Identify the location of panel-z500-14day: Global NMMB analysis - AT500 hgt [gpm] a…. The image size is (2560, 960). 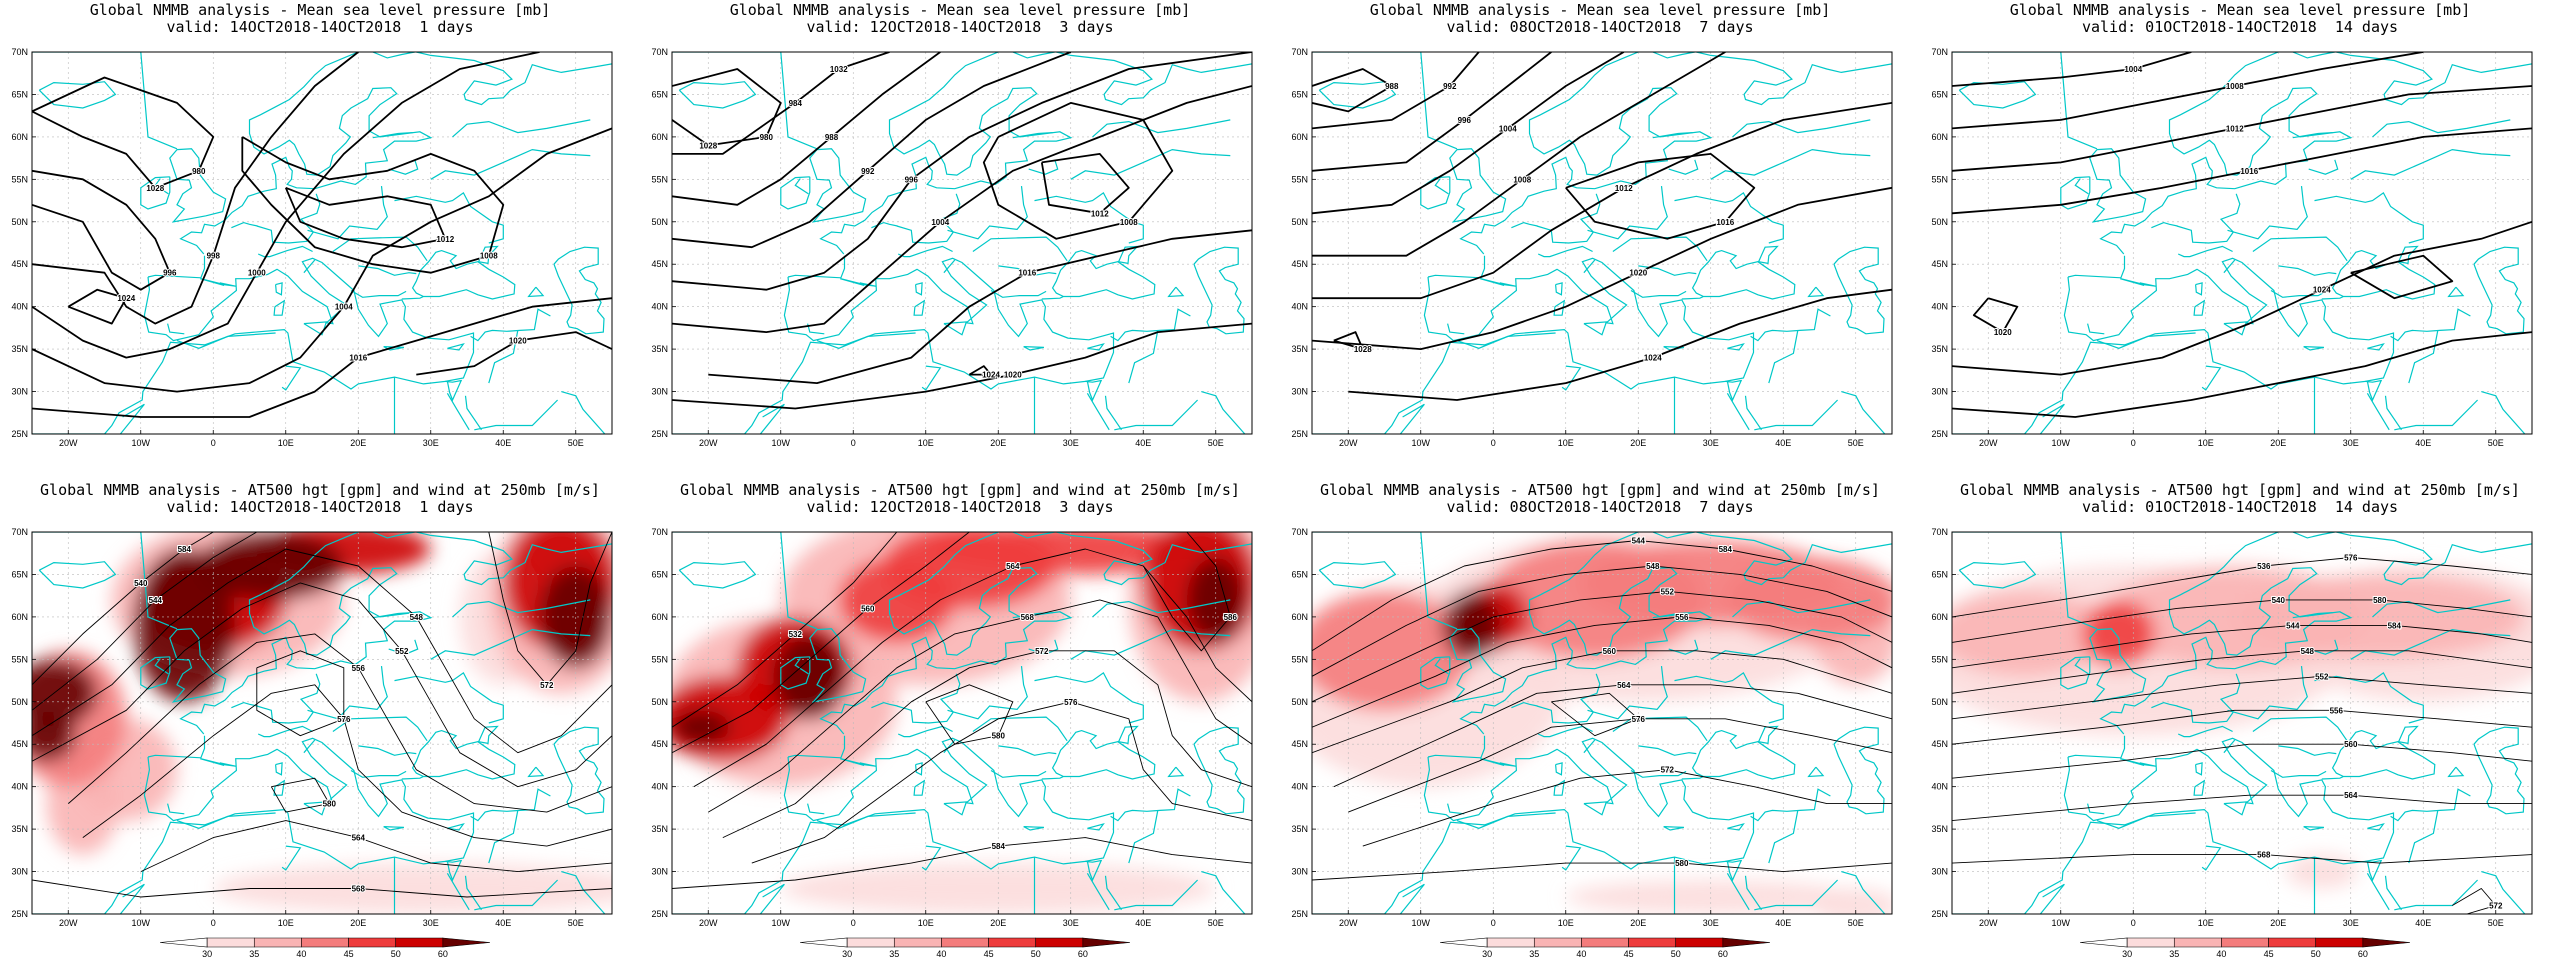
(2240, 720).